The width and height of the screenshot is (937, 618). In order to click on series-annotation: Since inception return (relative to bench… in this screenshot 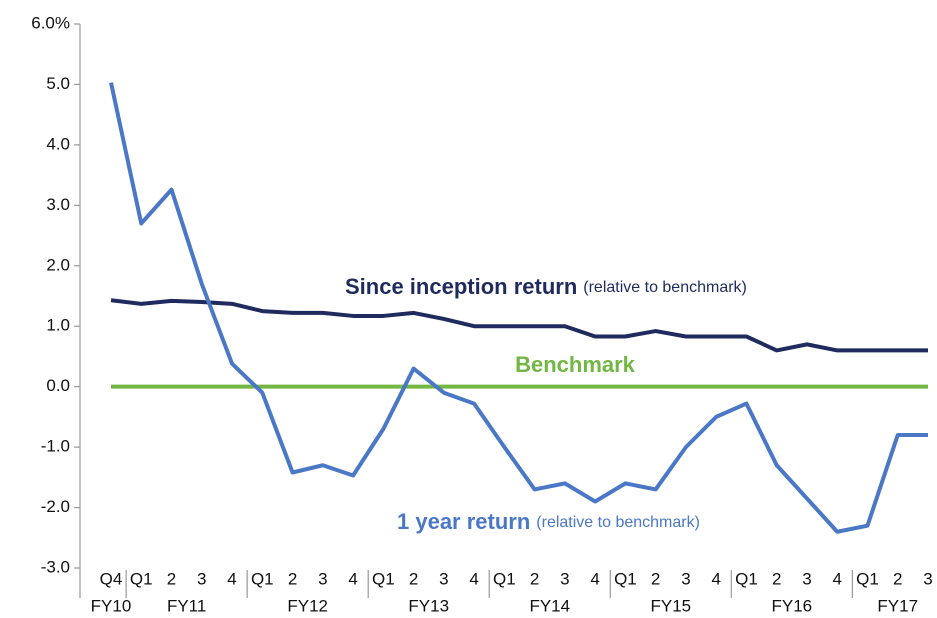, I will do `click(546, 286)`.